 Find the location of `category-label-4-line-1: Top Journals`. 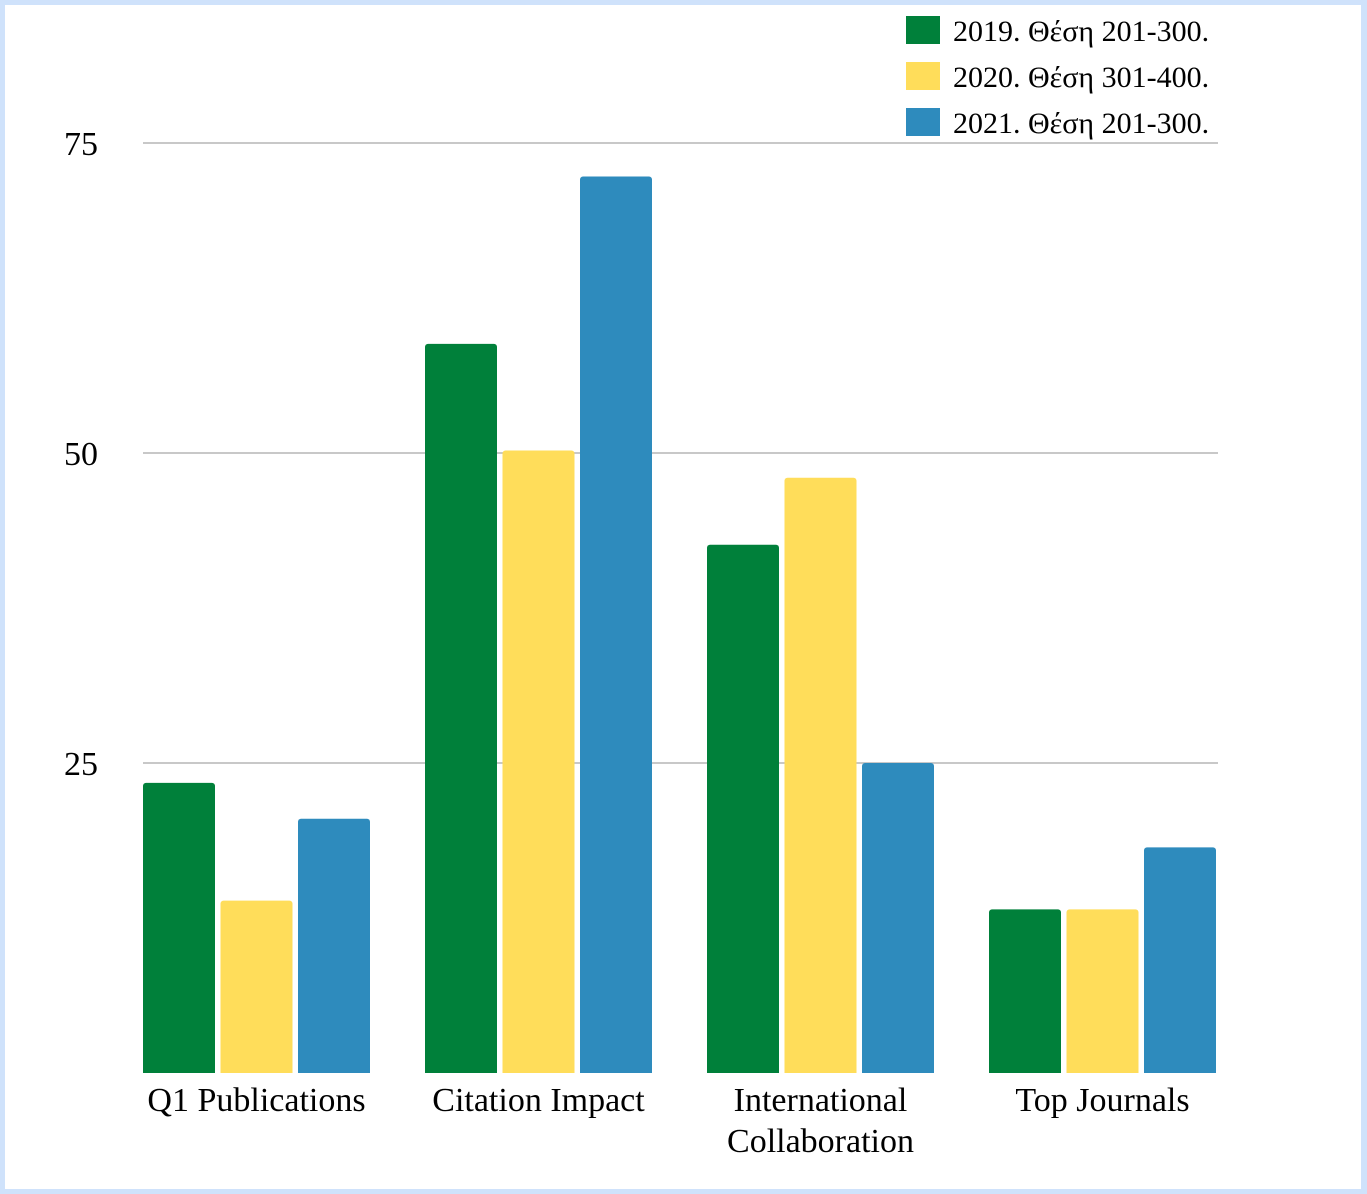

category-label-4-line-1: Top Journals is located at coordinates (1102, 1100).